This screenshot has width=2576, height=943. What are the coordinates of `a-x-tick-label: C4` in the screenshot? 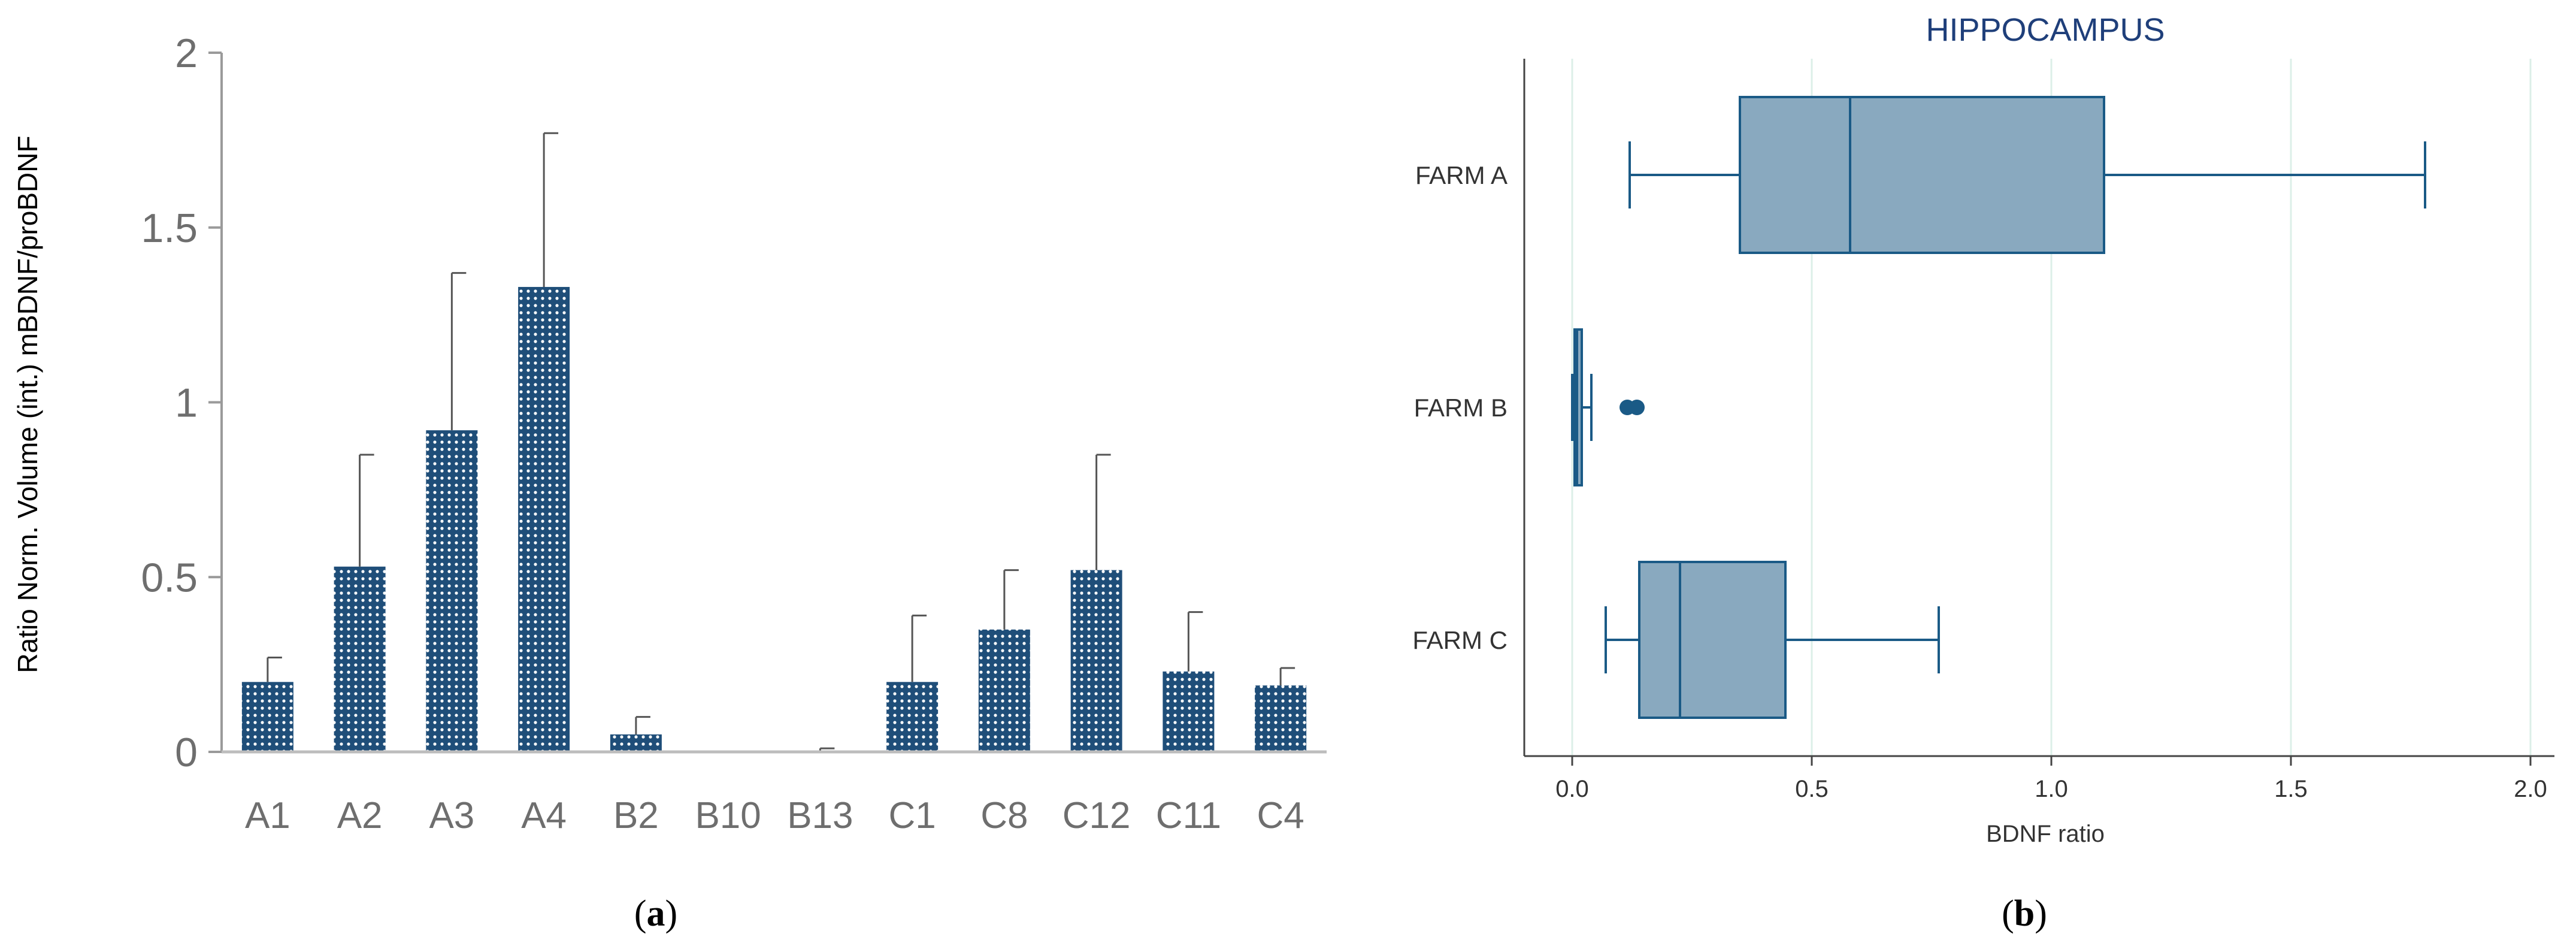 It's located at (1280, 815).